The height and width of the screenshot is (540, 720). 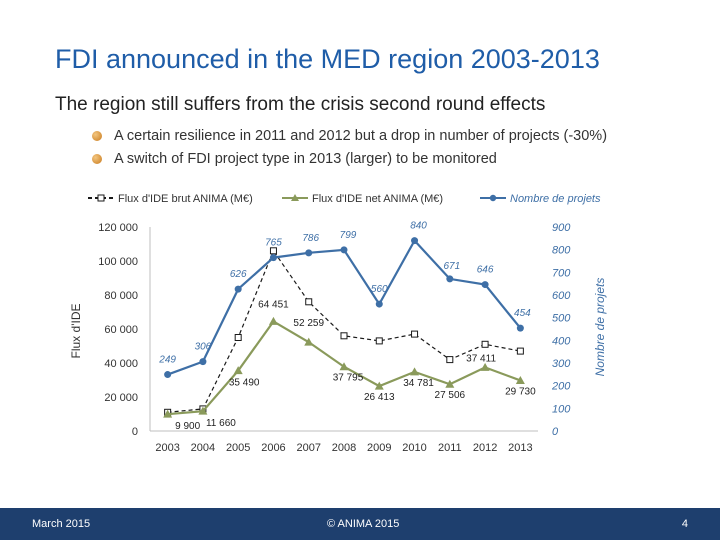 I want to click on data-label: 799, so click(x=348, y=235).